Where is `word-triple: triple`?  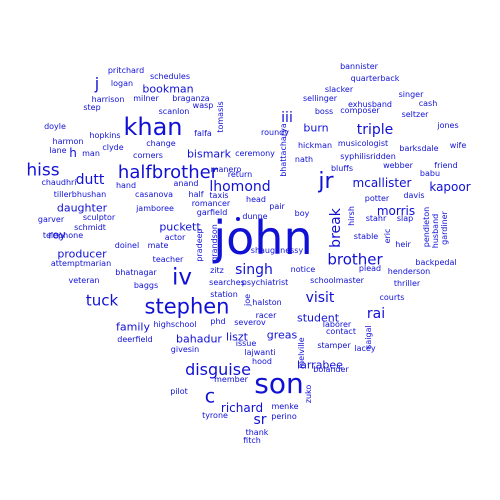 word-triple: triple is located at coordinates (375, 130).